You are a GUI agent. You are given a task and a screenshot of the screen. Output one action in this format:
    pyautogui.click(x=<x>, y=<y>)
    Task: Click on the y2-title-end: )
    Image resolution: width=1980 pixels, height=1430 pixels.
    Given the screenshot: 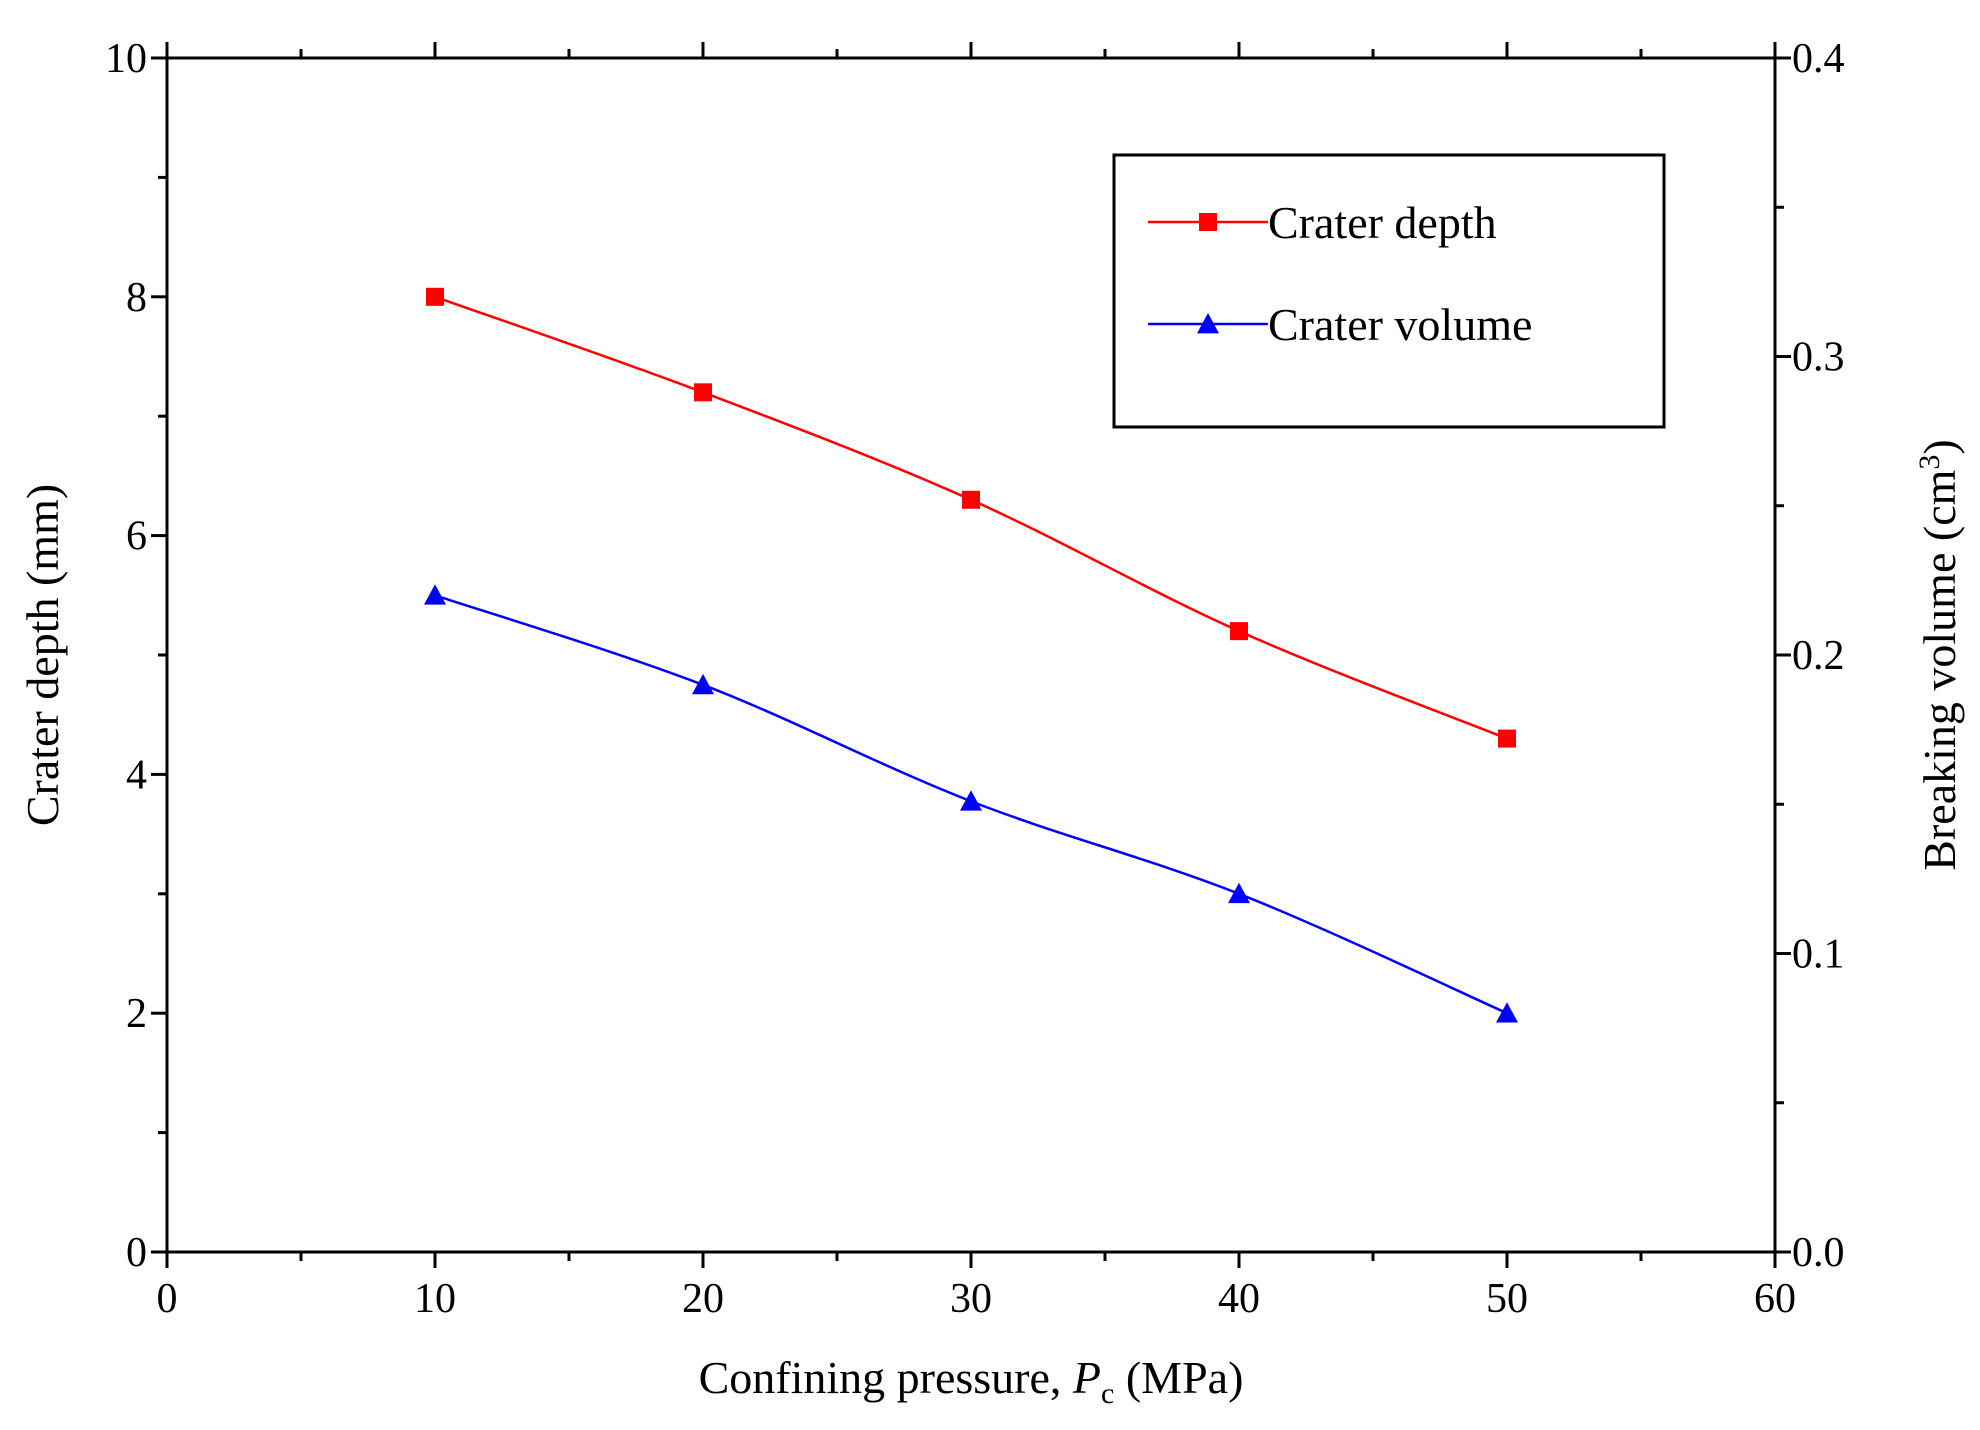 What is the action you would take?
    pyautogui.click(x=1939, y=446)
    